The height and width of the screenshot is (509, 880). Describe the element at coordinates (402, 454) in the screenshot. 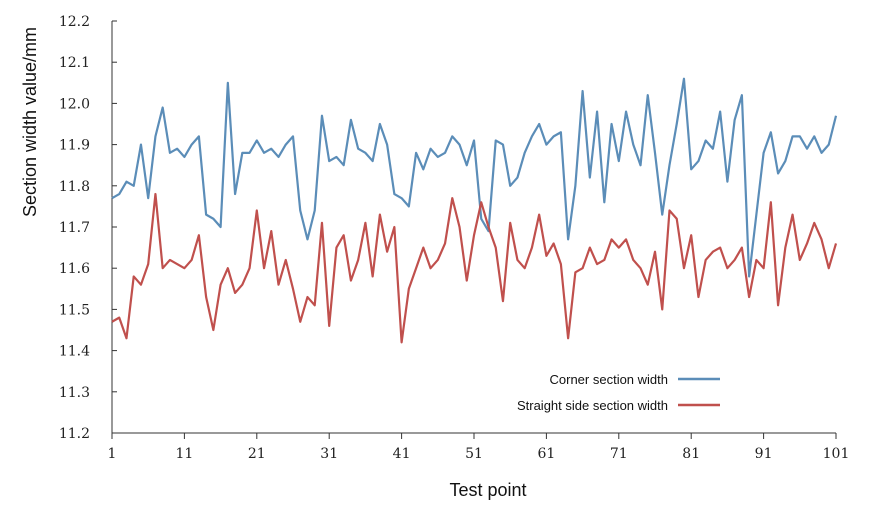

I see `x-tick-label: 41` at that location.